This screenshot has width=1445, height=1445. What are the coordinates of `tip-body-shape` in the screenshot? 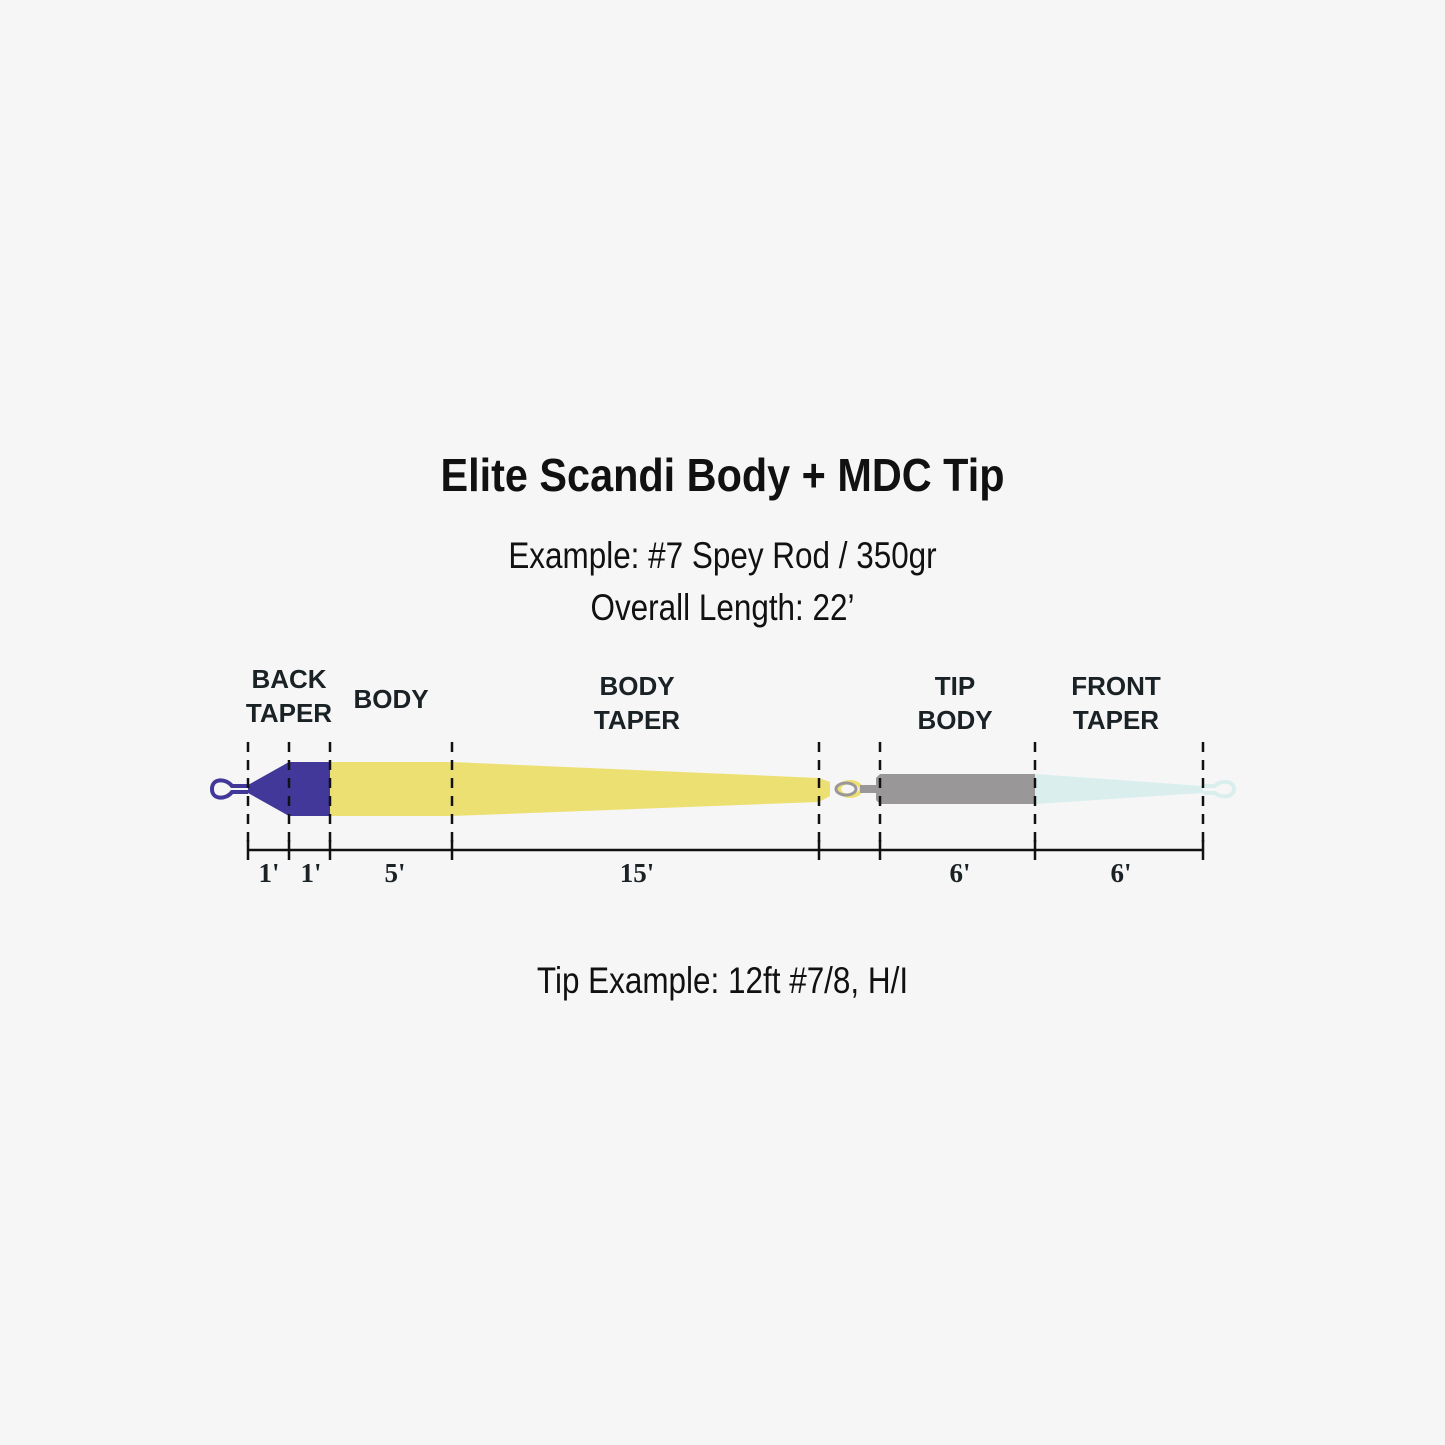 It's located at (955, 789).